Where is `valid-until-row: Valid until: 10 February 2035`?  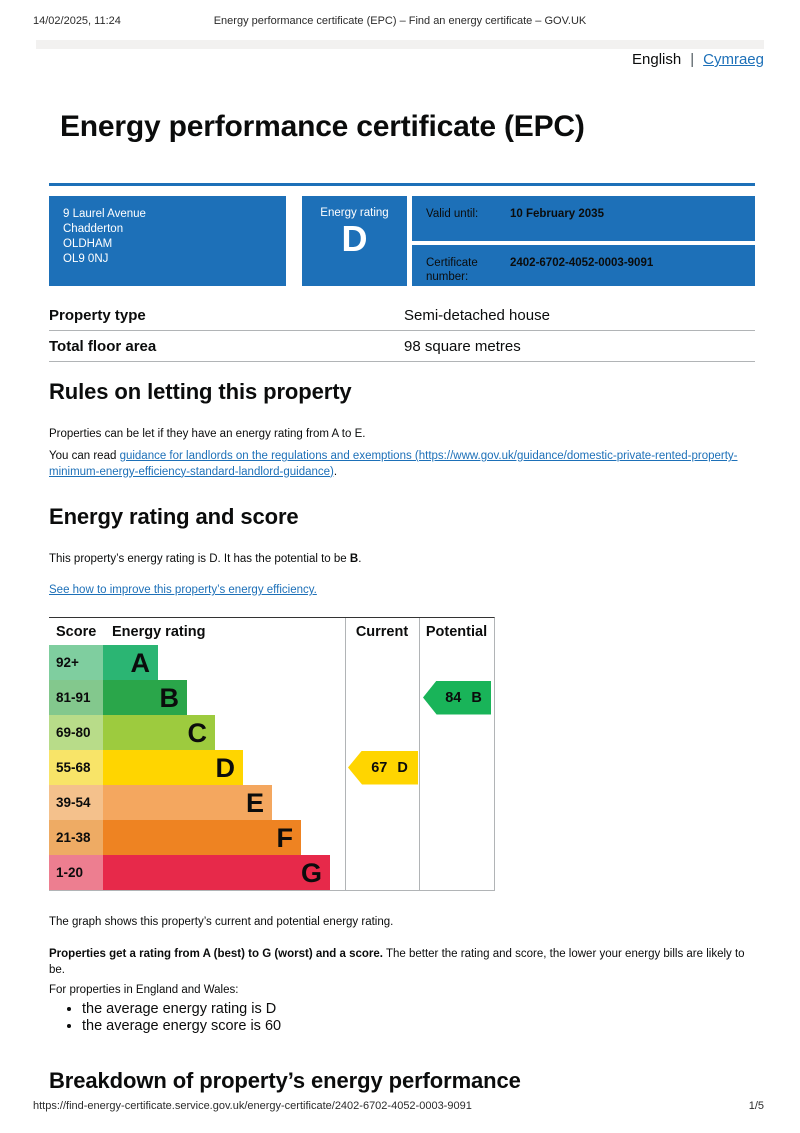
valid-until-row: Valid until: 10 February 2035 is located at coordinates (583, 218).